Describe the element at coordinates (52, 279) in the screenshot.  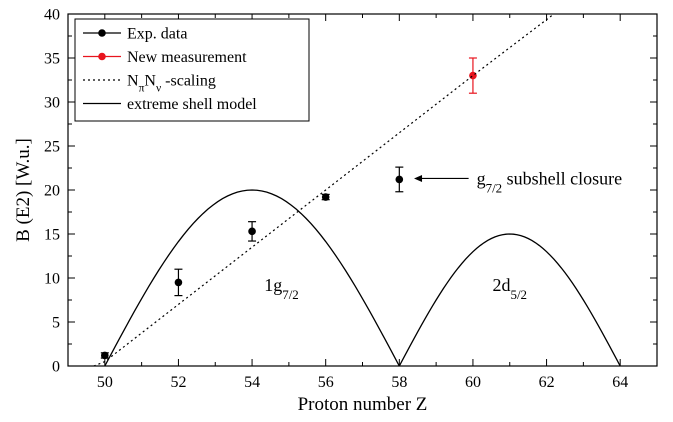
I see `y-tick-label: 10` at that location.